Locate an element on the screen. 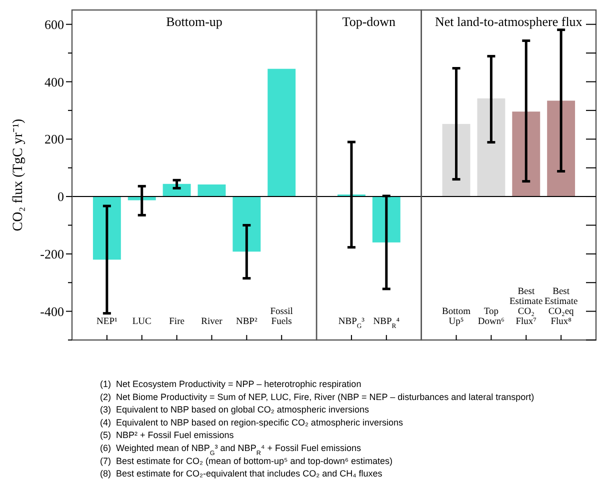  y-axis-title: CO₂ flux (TgC yr⁻¹) is located at coordinates (18, 175).